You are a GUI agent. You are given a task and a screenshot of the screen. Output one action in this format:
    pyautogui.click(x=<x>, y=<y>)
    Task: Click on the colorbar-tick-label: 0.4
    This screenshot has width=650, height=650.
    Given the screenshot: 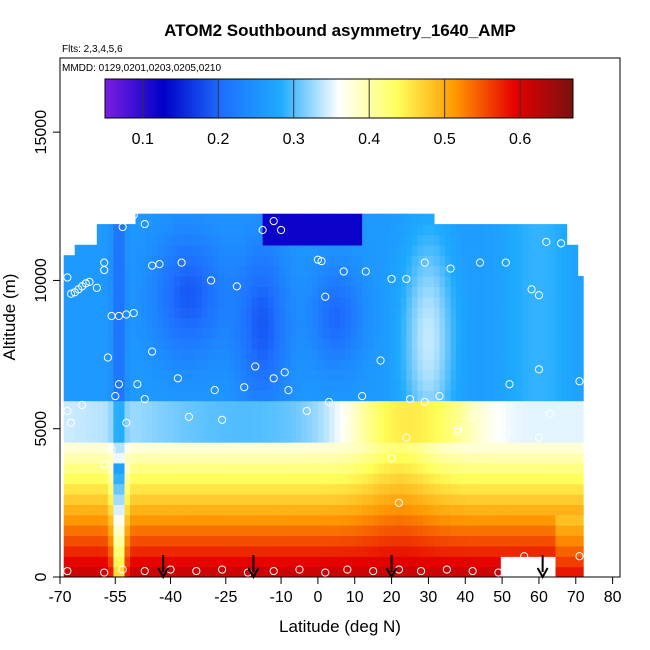 What is the action you would take?
    pyautogui.click(x=369, y=139)
    